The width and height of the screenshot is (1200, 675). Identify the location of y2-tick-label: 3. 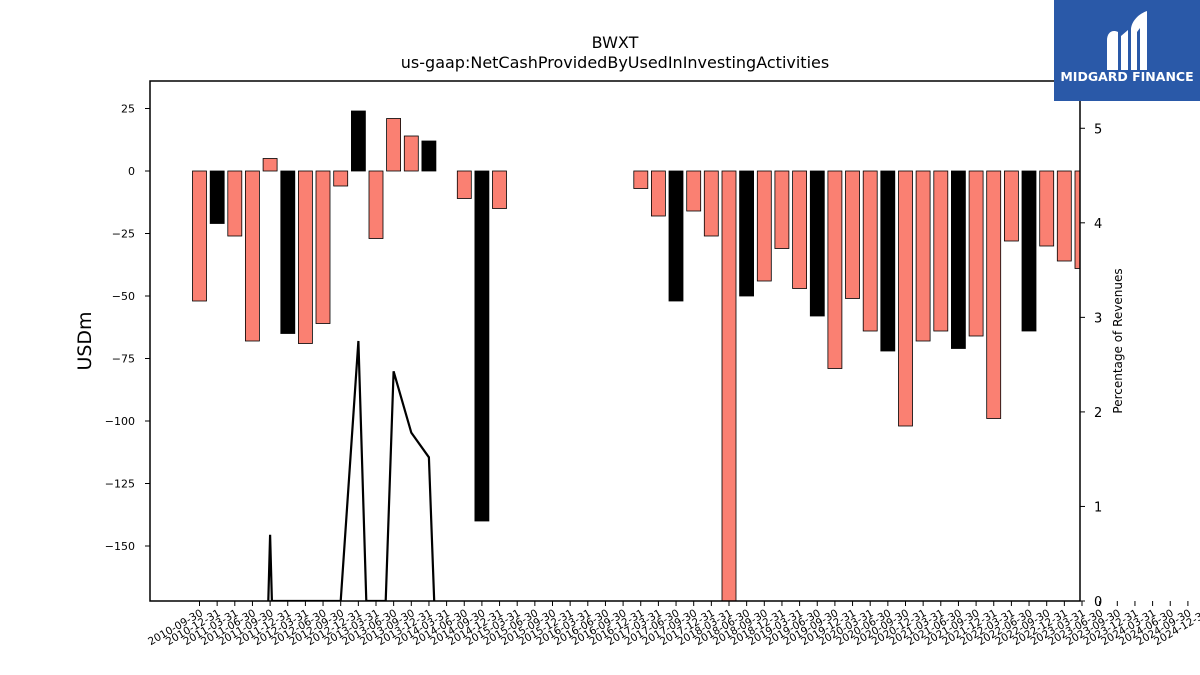
(1098, 318).